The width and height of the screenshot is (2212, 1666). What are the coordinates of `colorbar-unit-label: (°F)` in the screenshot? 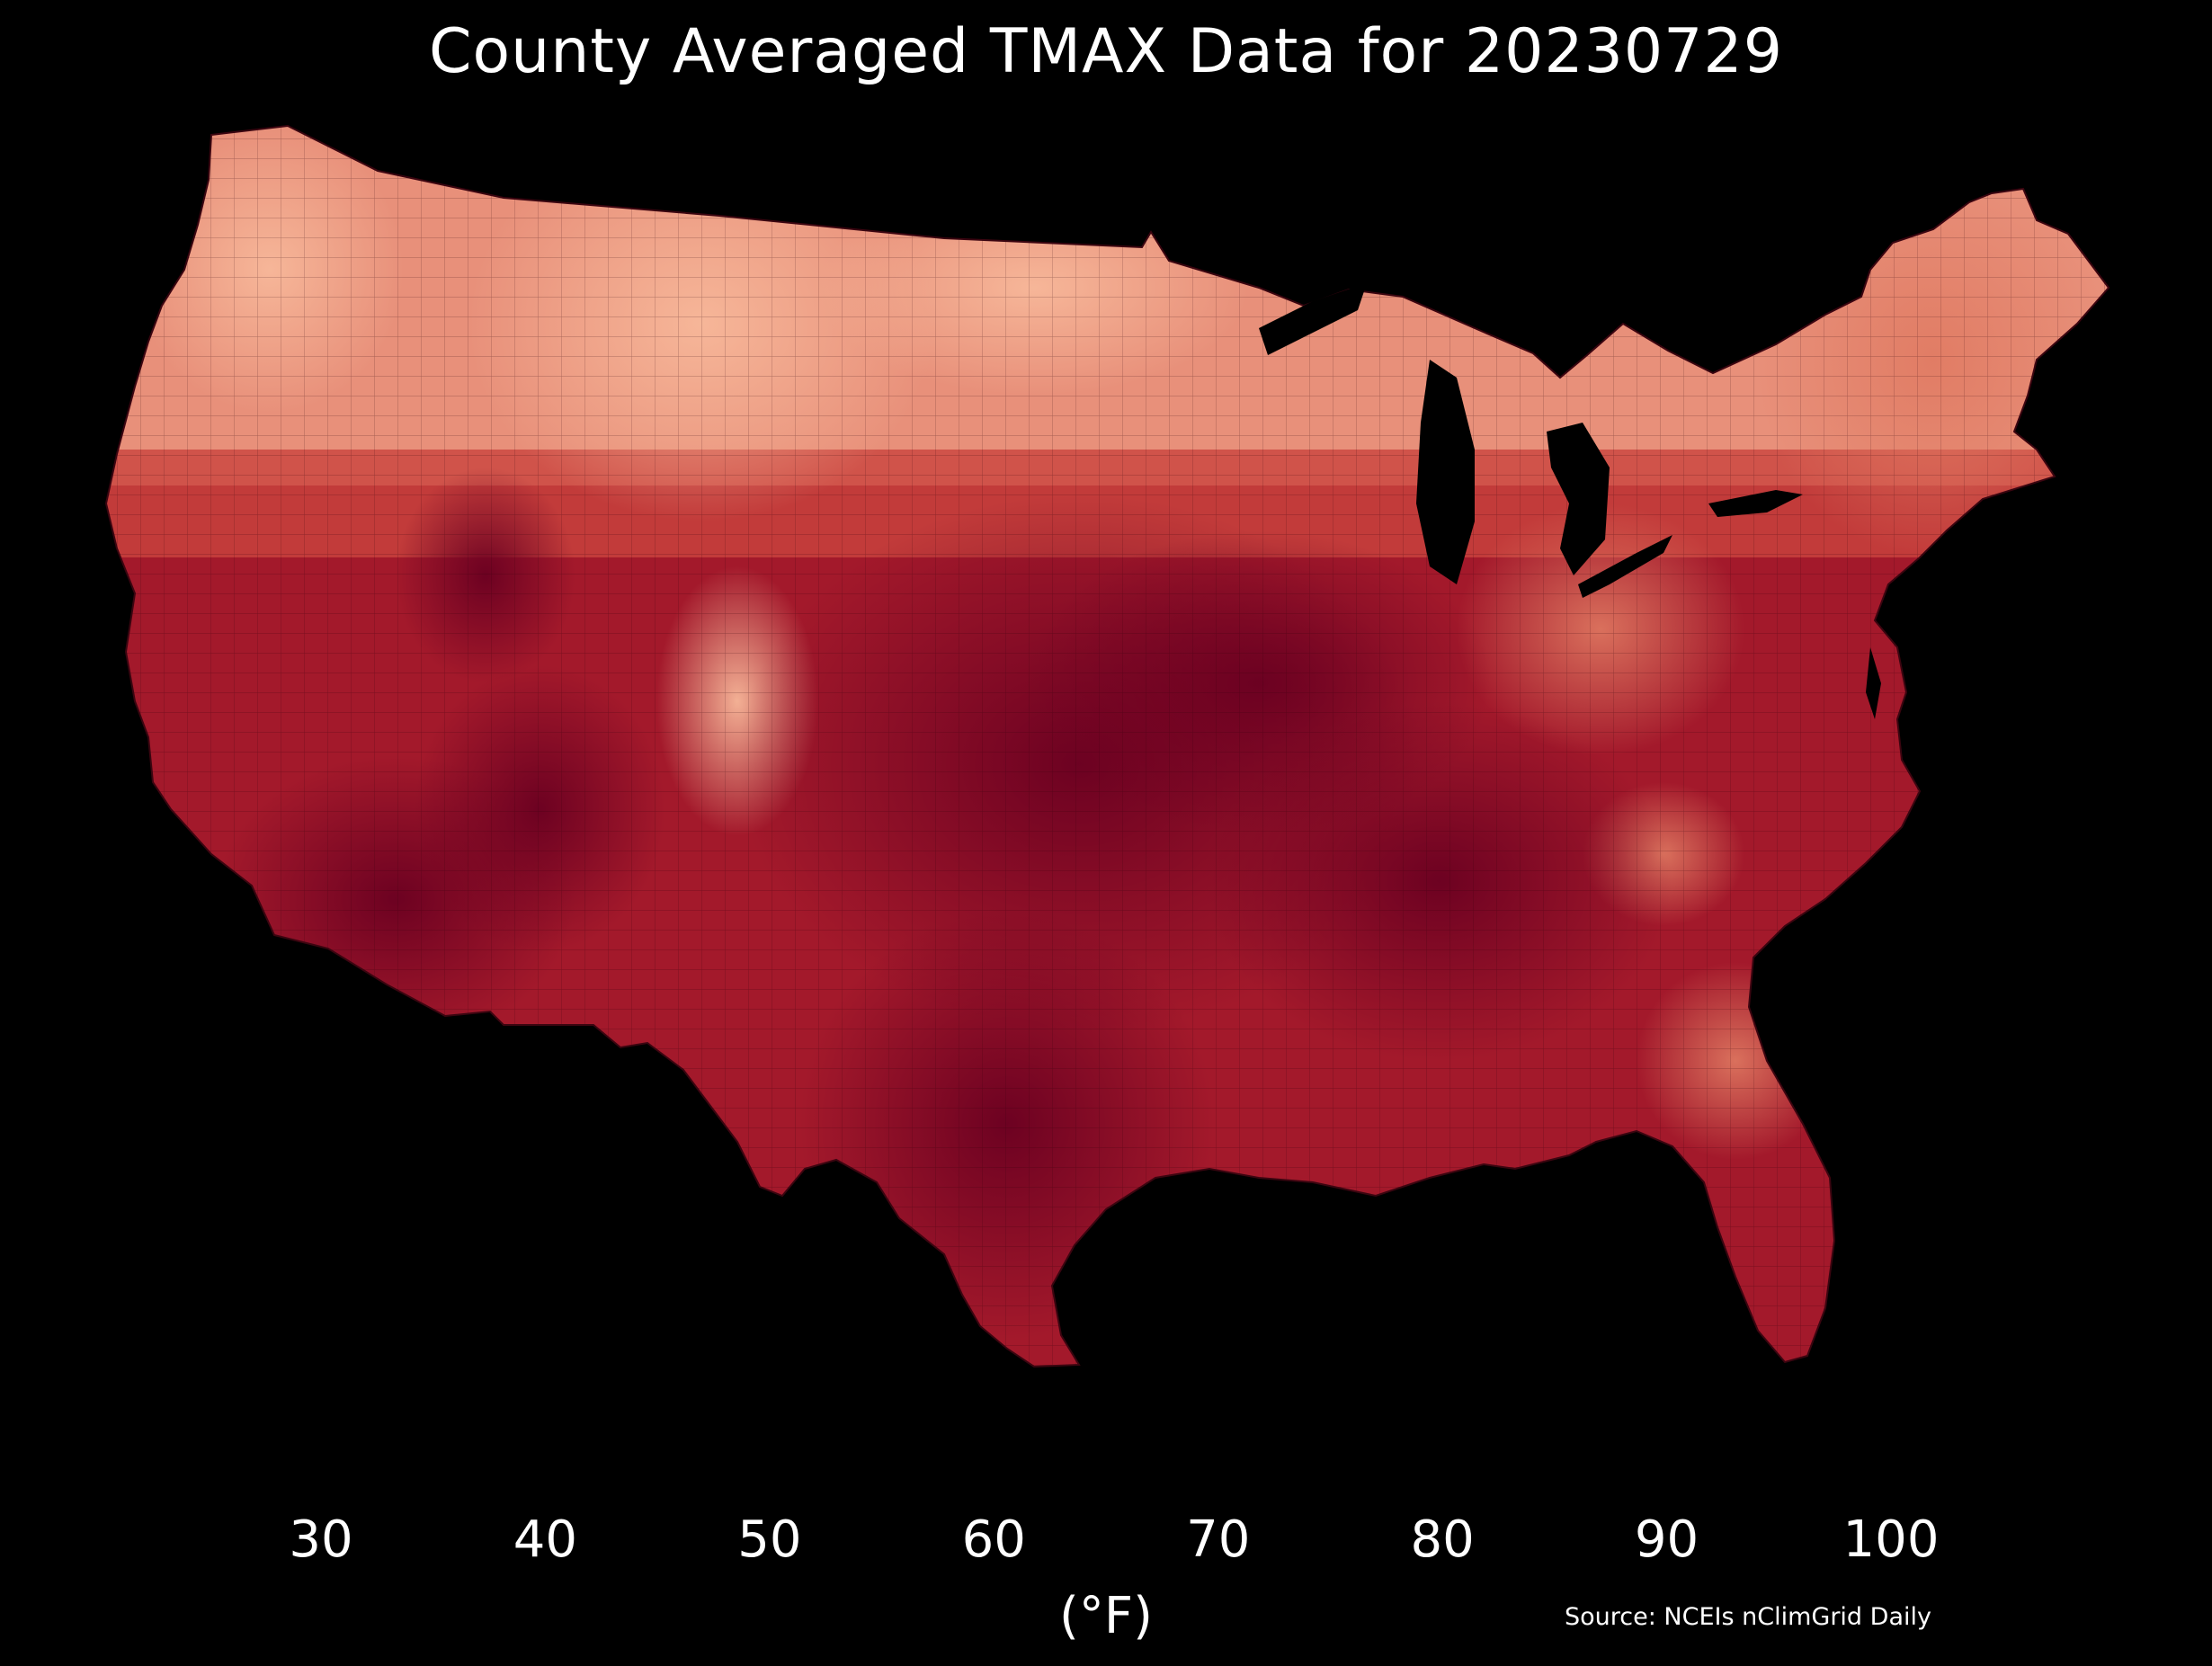 It's located at (1106, 1616).